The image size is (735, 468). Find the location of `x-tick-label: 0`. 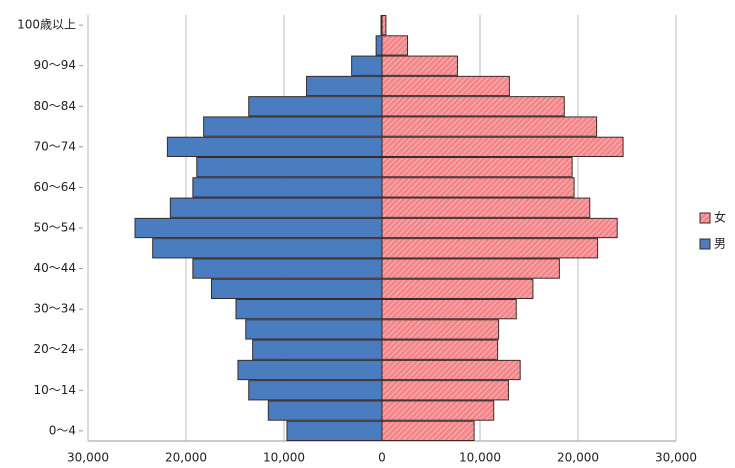

x-tick-label: 0 is located at coordinates (382, 458).